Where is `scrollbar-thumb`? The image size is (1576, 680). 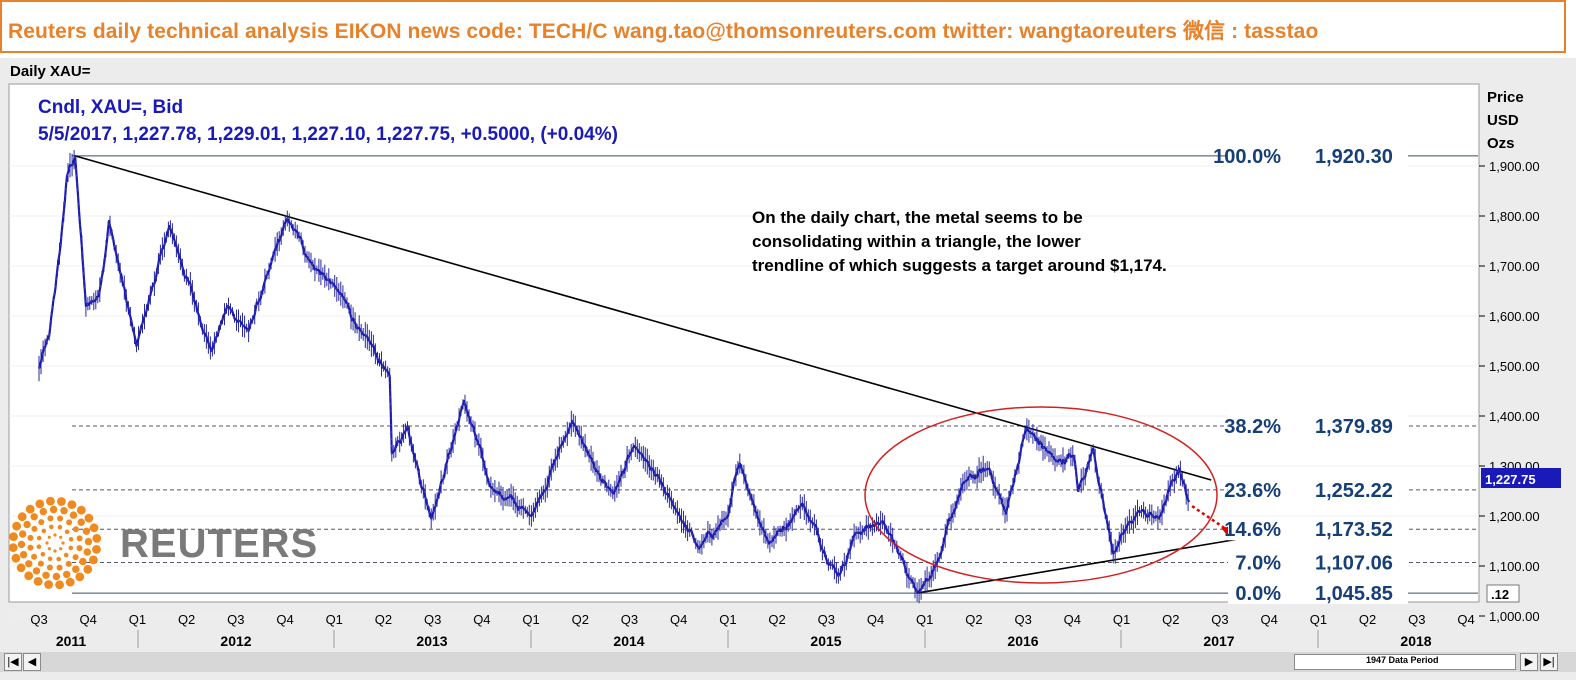 scrollbar-thumb is located at coordinates (1405, 662).